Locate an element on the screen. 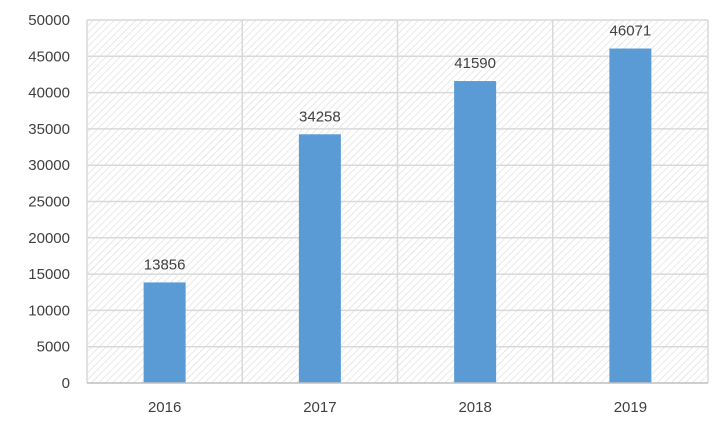 This screenshot has width=719, height=428. y-tick-label: 20000 is located at coordinates (49, 238).